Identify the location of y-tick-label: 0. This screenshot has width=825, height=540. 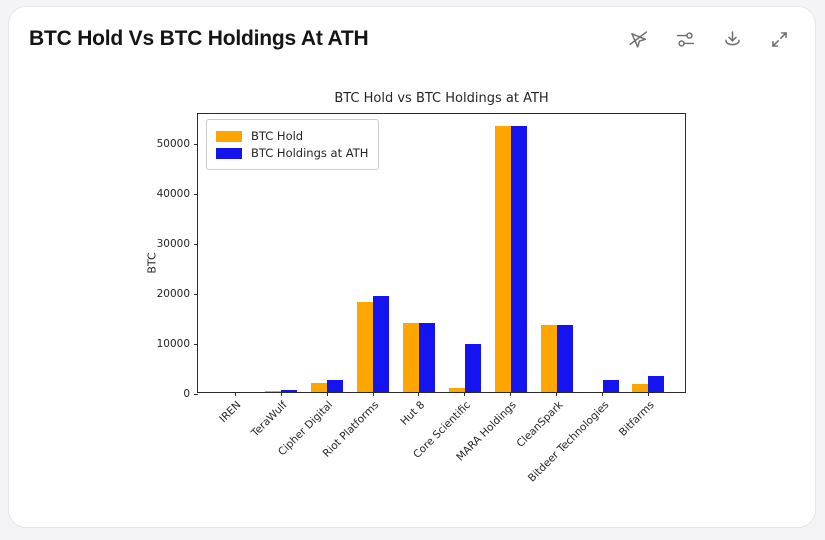
(186, 394).